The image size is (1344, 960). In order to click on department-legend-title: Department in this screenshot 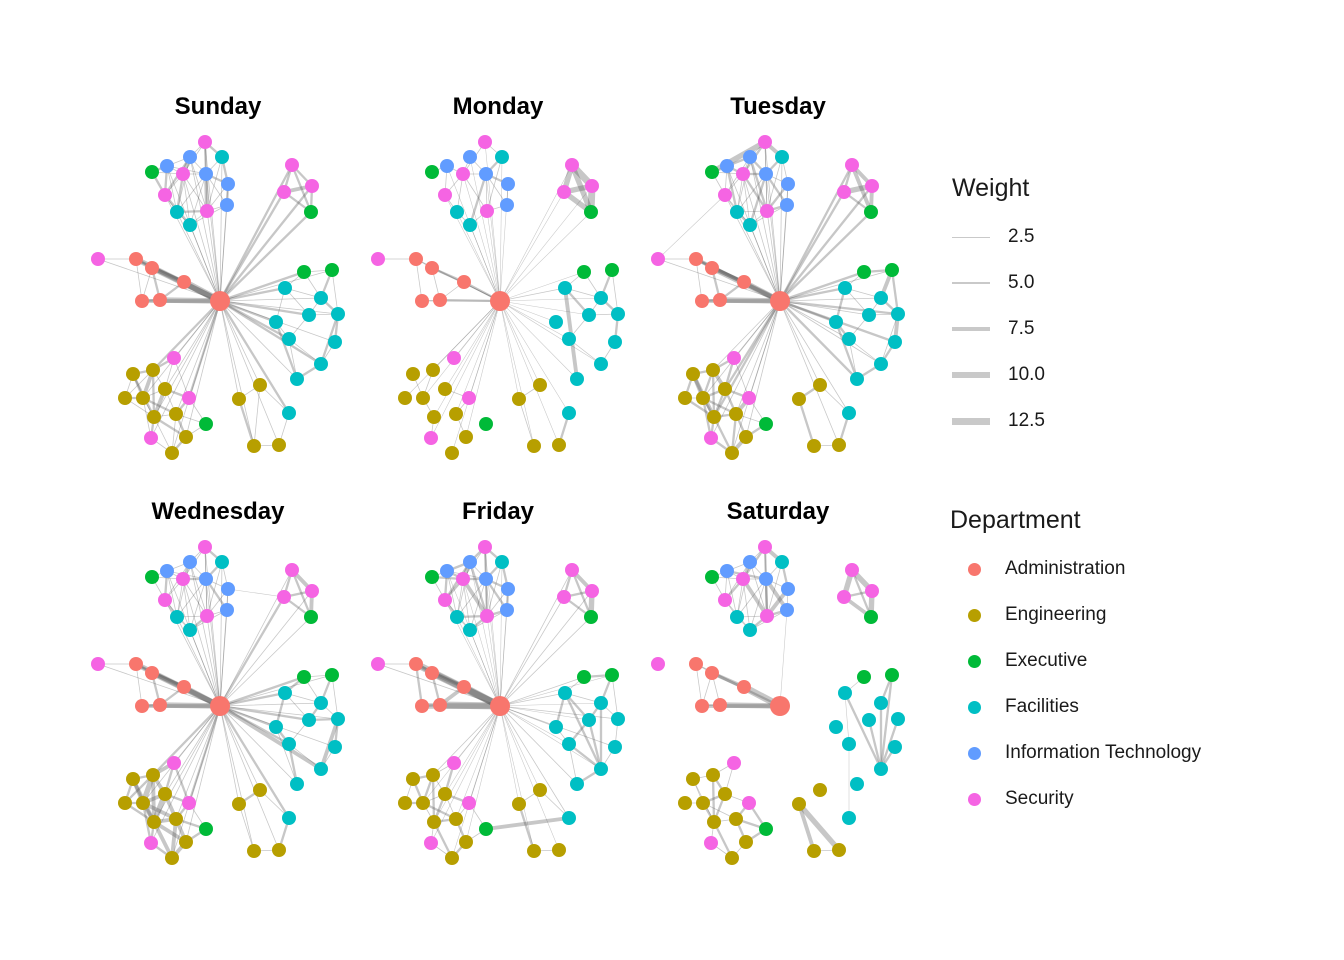, I will do `click(1015, 520)`.